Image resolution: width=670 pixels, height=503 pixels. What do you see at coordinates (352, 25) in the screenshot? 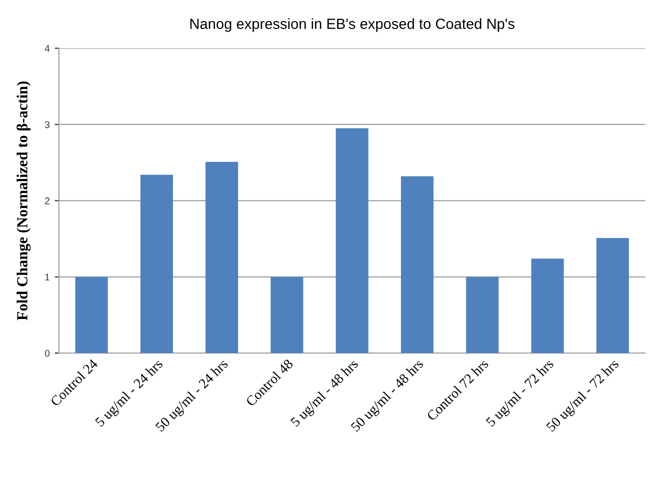
I see `chart-title: Nanog expression in EB's exposed to Coated Np's` at bounding box center [352, 25].